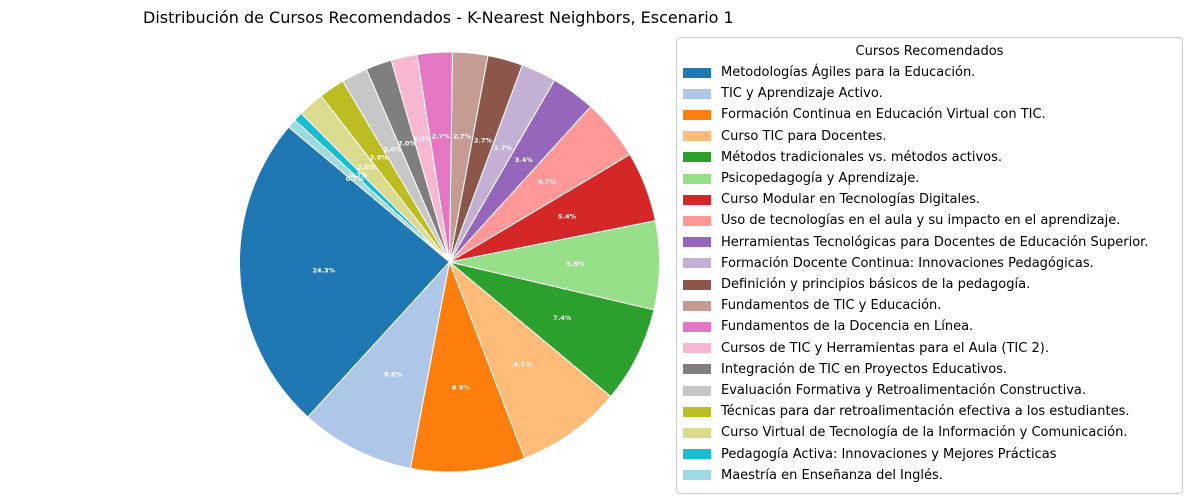  Describe the element at coordinates (848, 72) in the screenshot. I see `legend-label: Metodologías Ágiles para la Educación.` at that location.